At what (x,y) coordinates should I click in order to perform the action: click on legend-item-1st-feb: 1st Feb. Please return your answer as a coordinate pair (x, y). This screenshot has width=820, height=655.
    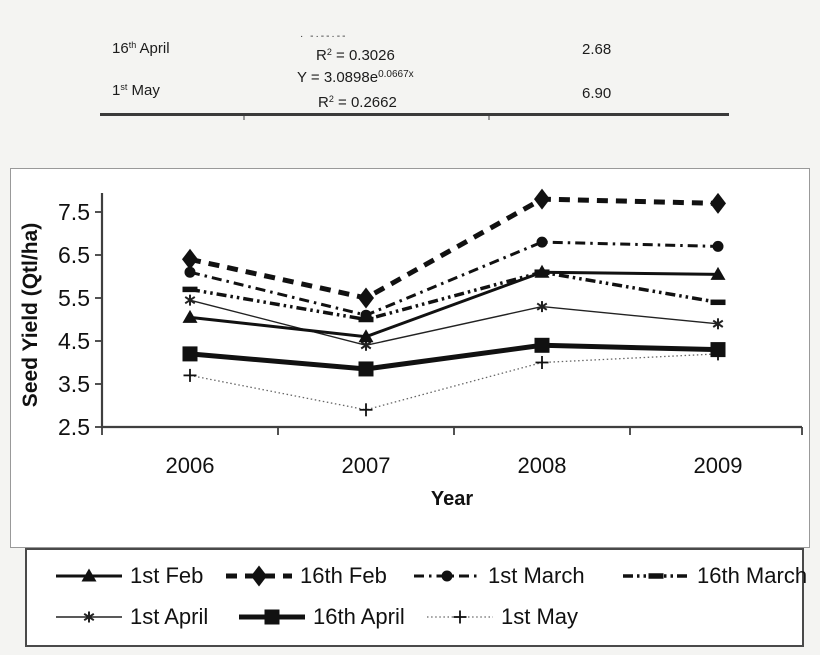
    Looking at the image, I should click on (129, 575).